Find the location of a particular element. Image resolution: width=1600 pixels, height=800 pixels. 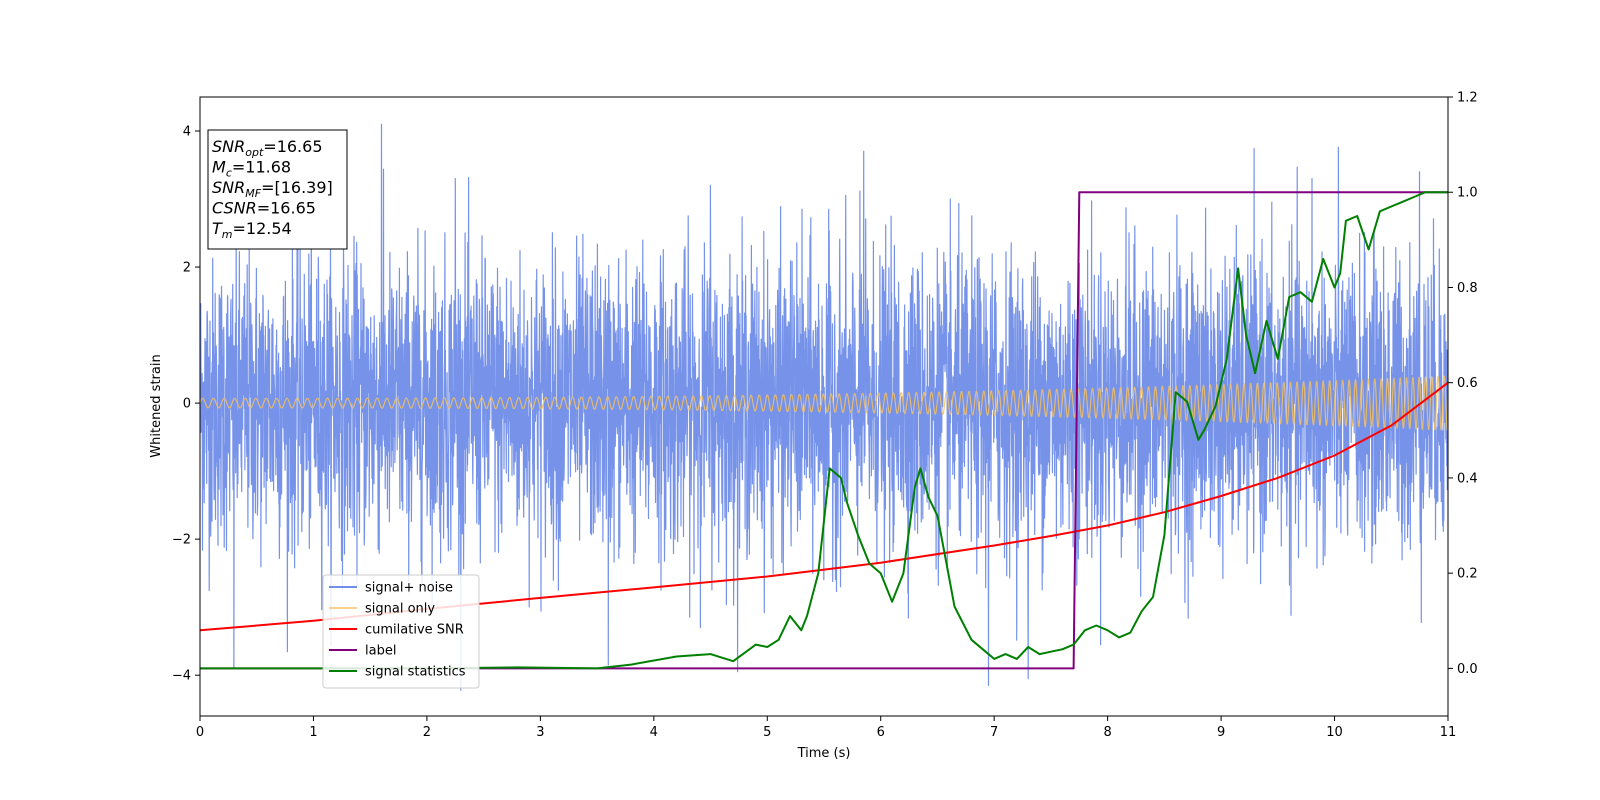

y-right-tick-label: 0.0 is located at coordinates (1467, 669).